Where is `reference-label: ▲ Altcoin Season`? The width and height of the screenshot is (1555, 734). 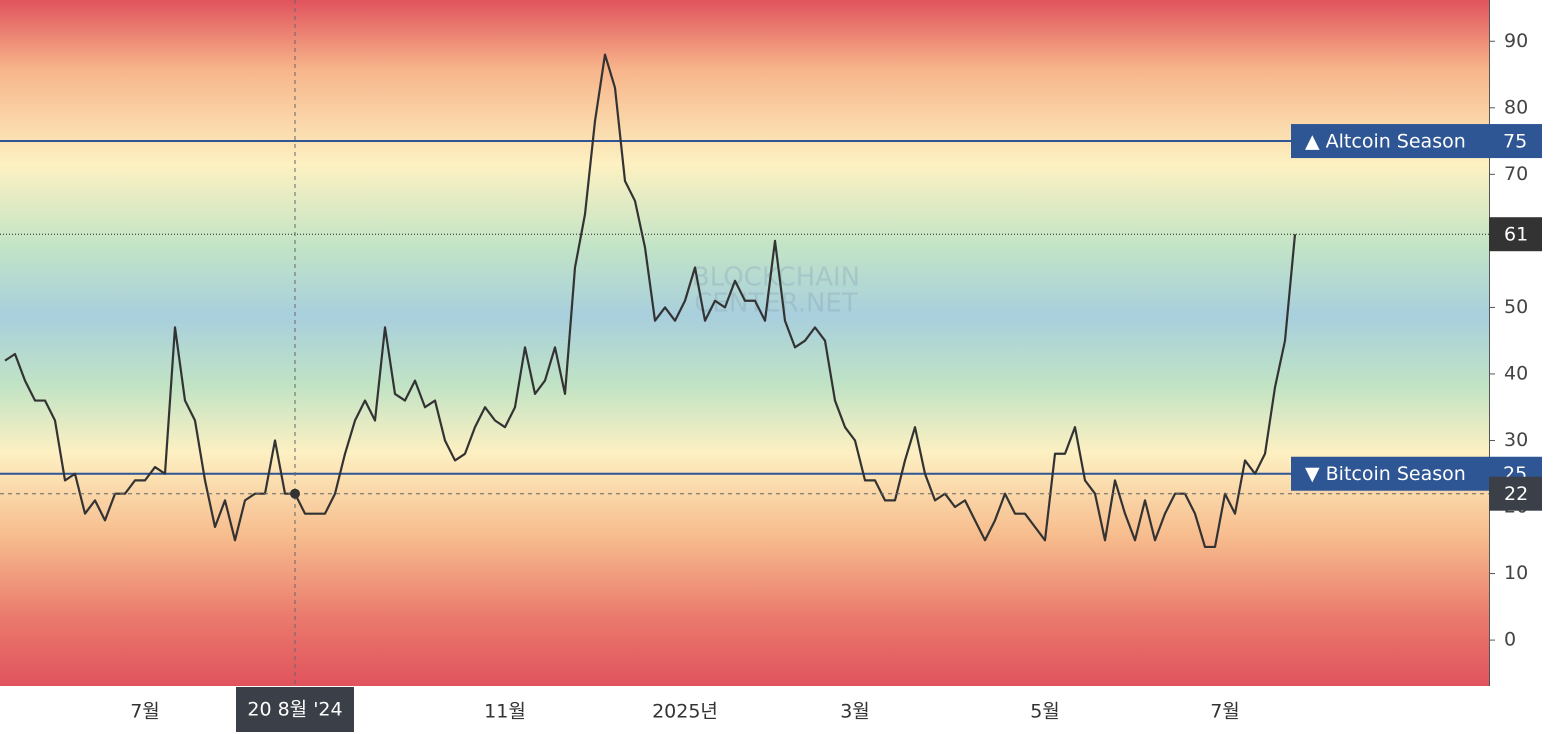 reference-label: ▲ Altcoin Season is located at coordinates (1385, 142).